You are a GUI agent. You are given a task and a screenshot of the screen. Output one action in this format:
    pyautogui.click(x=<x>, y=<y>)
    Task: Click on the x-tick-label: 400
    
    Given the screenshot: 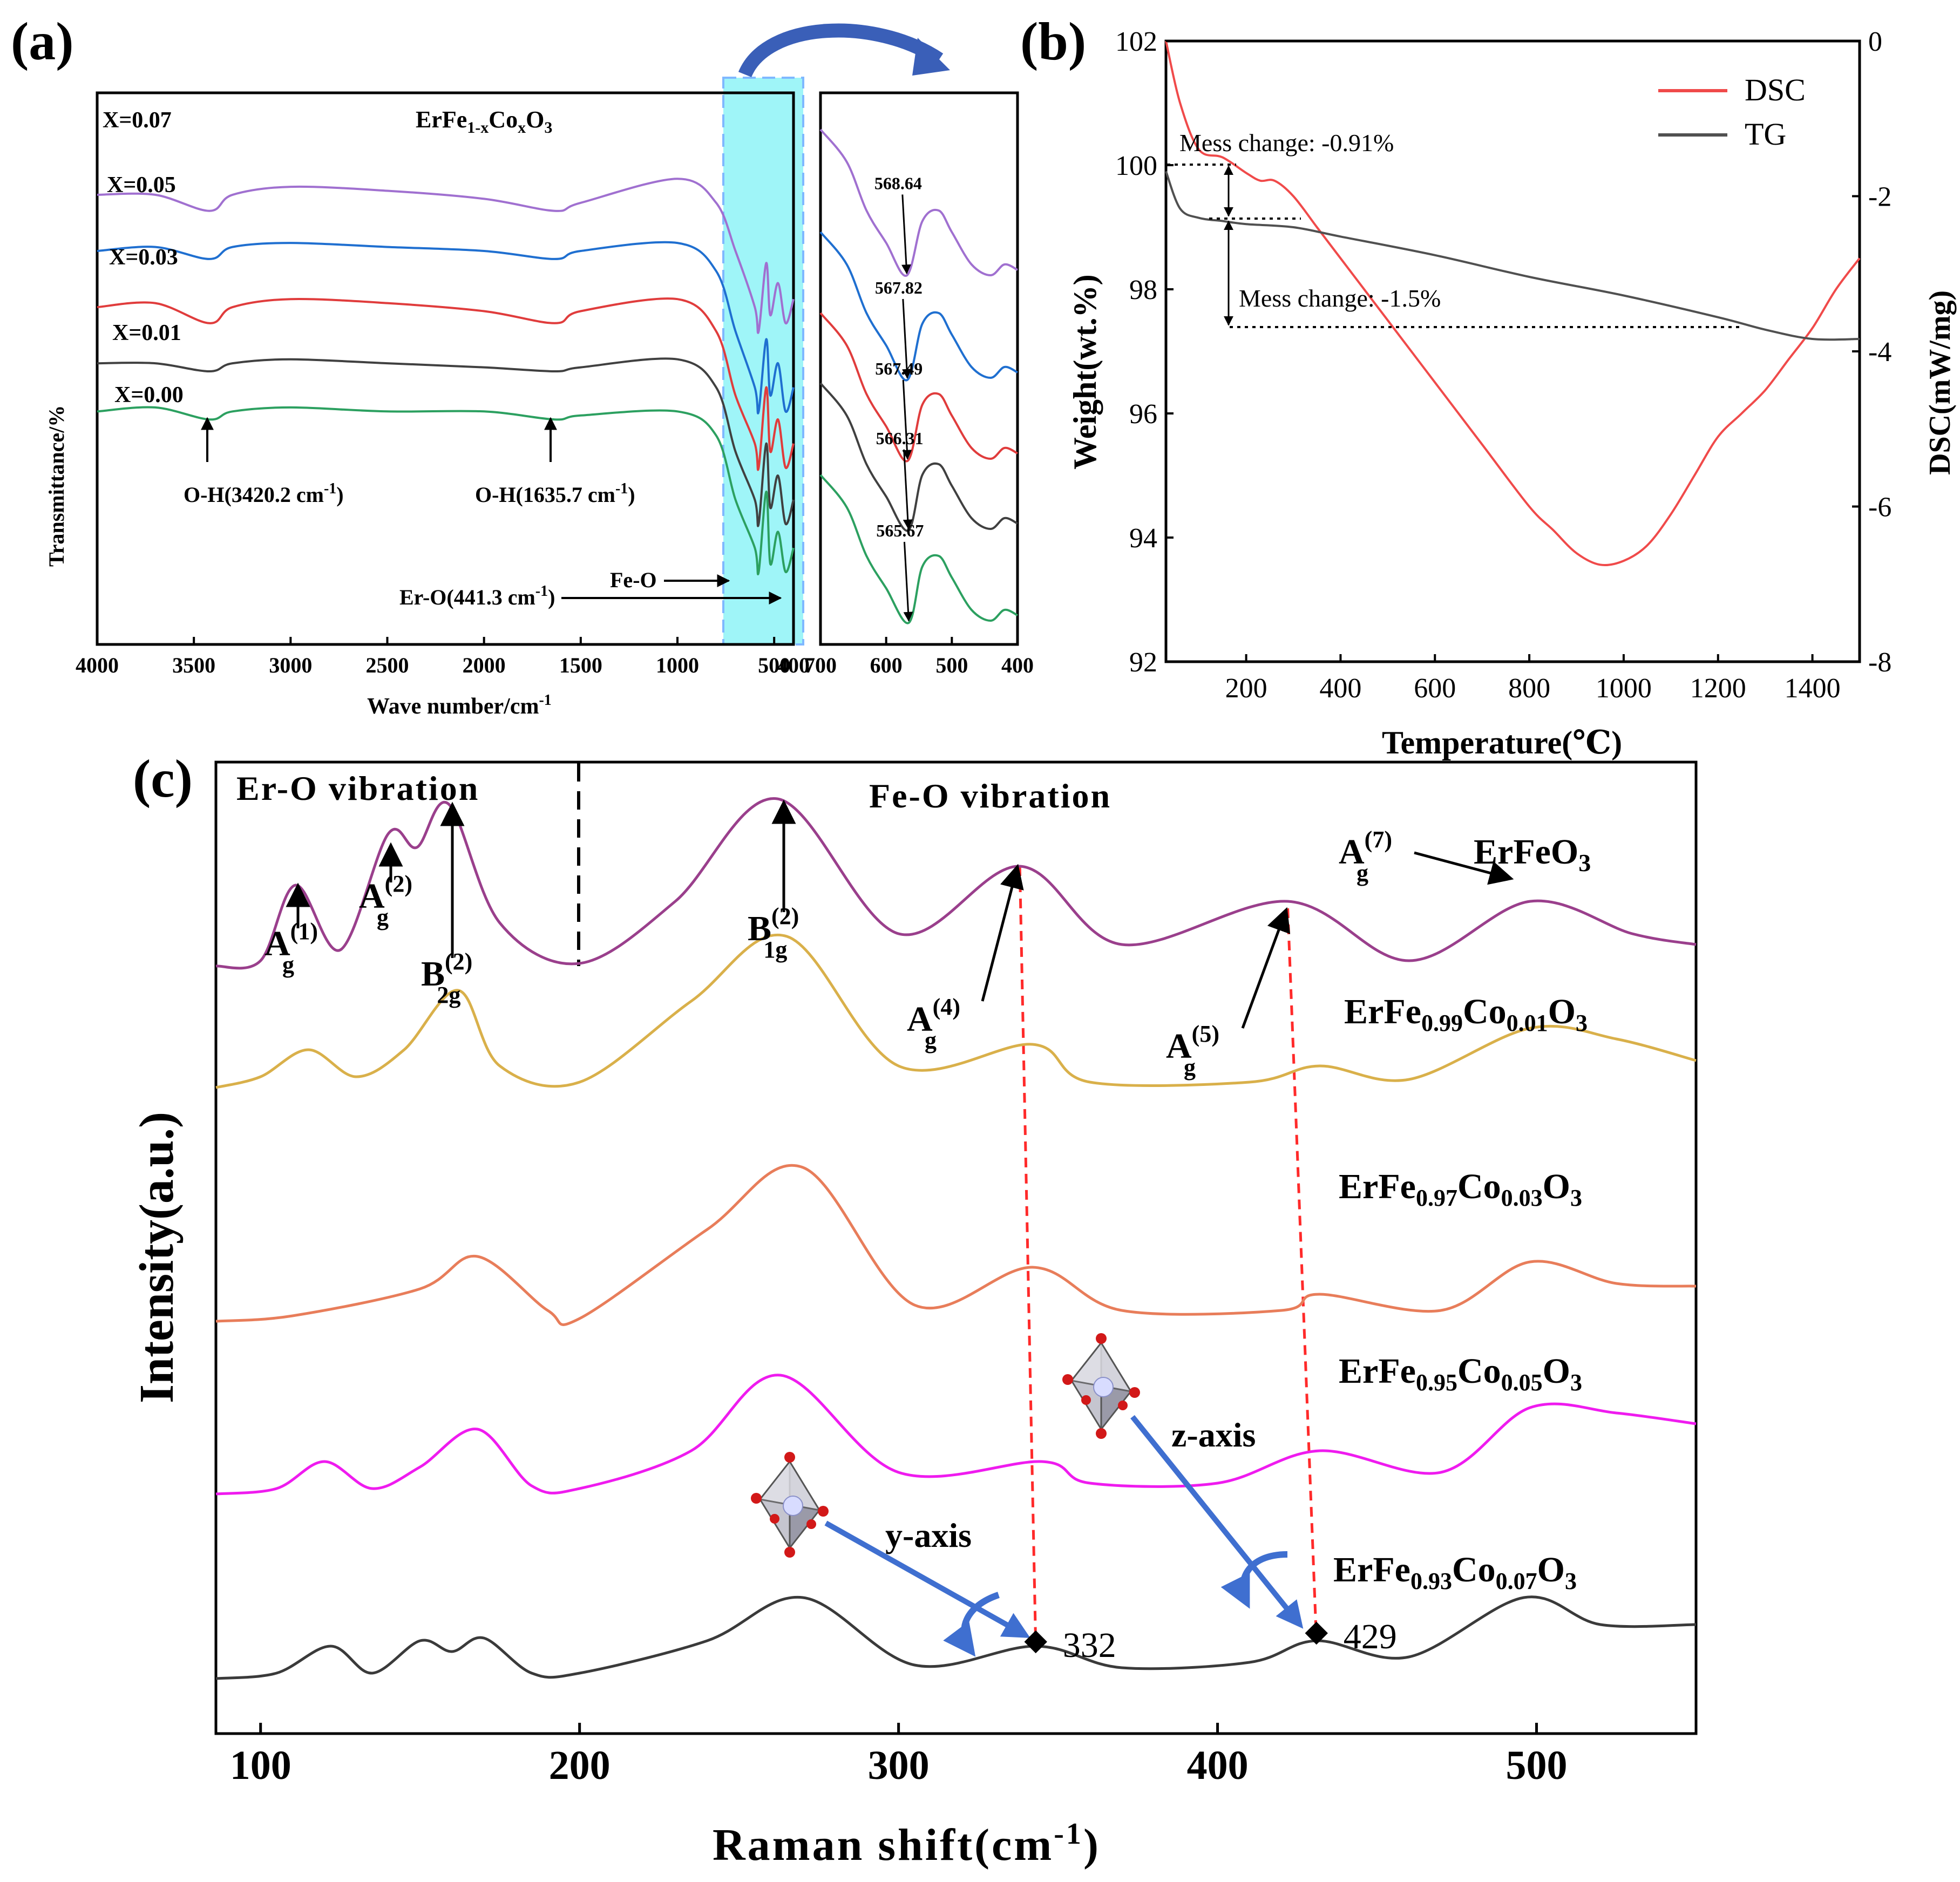 What is the action you would take?
    pyautogui.click(x=1218, y=1765)
    